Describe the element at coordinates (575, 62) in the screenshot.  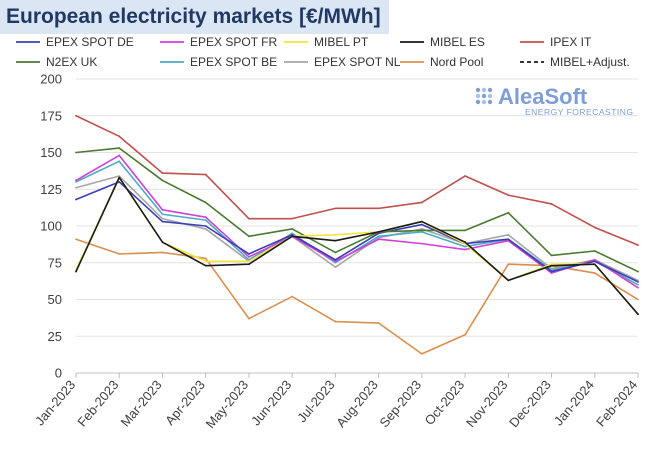
I see `legend-item-mibel-adjust-: MIBEL+Adjust.` at that location.